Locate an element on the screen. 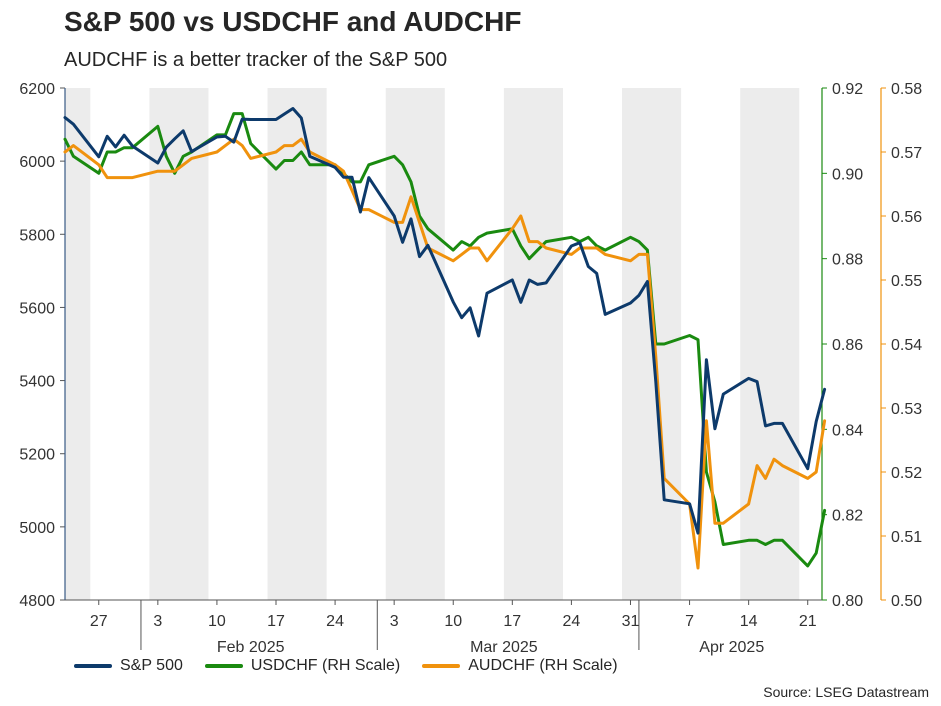 This screenshot has width=941, height=706. legend-item-sp500: S&P 500 is located at coordinates (128, 666).